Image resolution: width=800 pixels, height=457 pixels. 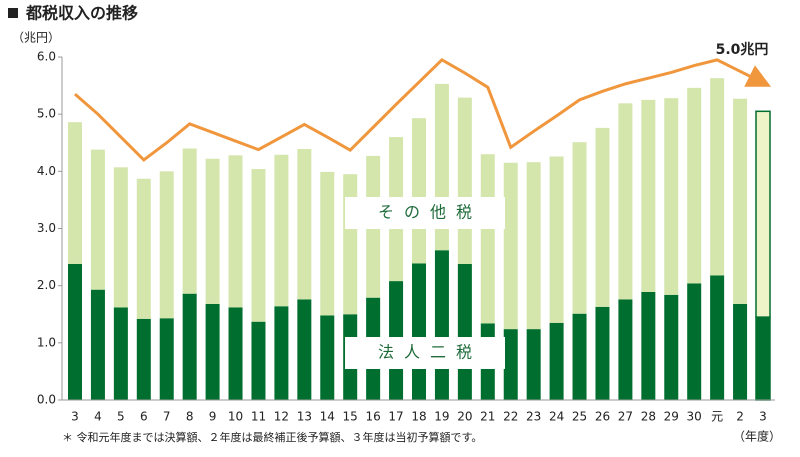 What do you see at coordinates (418, 417) in the screenshot?
I see `x-tick-label: 18` at bounding box center [418, 417].